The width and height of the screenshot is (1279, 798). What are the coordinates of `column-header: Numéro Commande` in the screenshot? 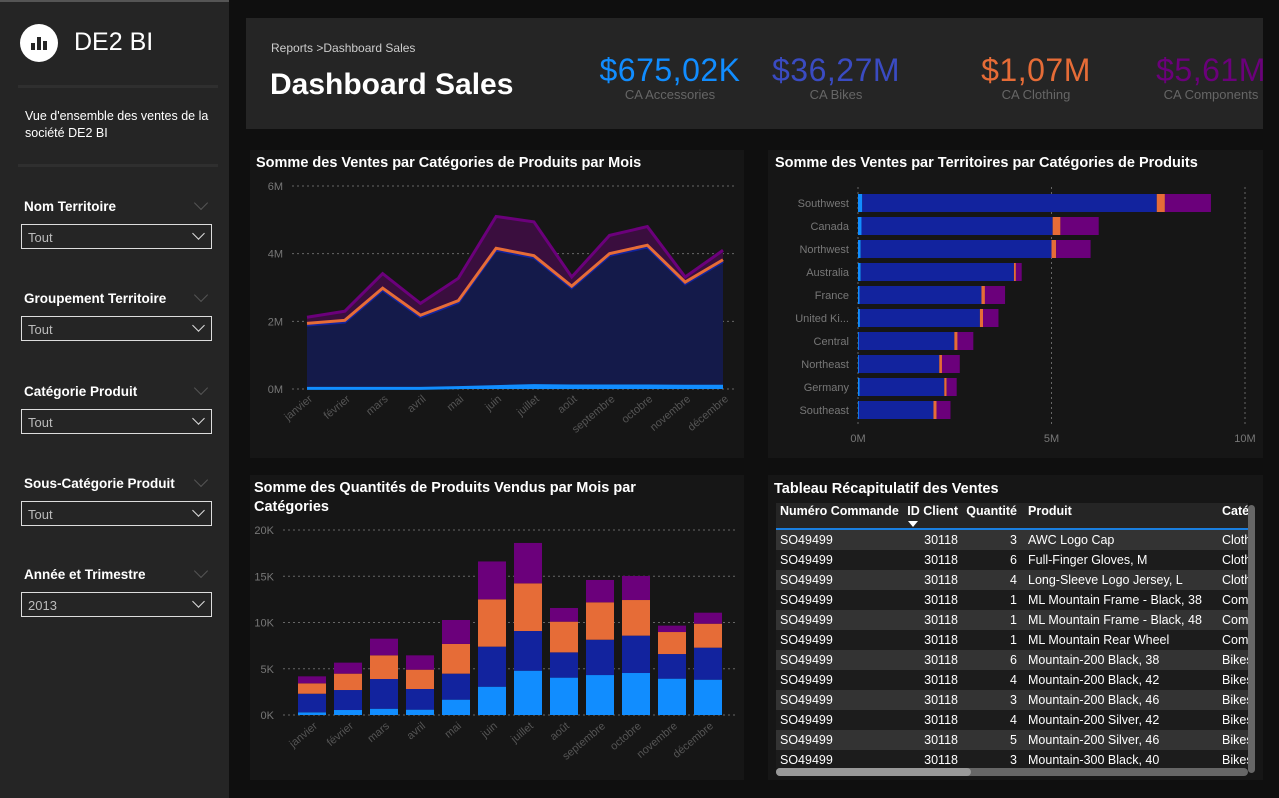 It's located at (839, 511).